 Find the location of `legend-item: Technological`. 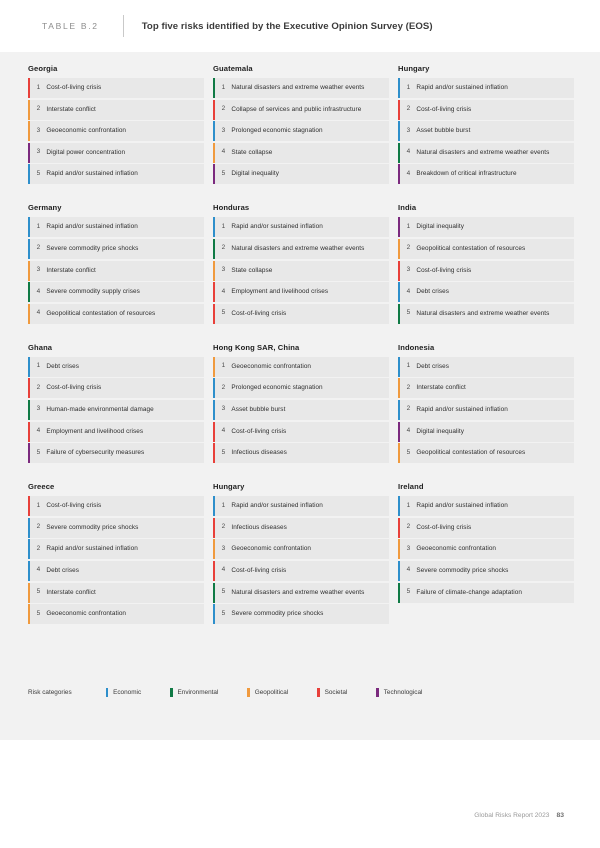

legend-item: Technological is located at coordinates (399, 692).